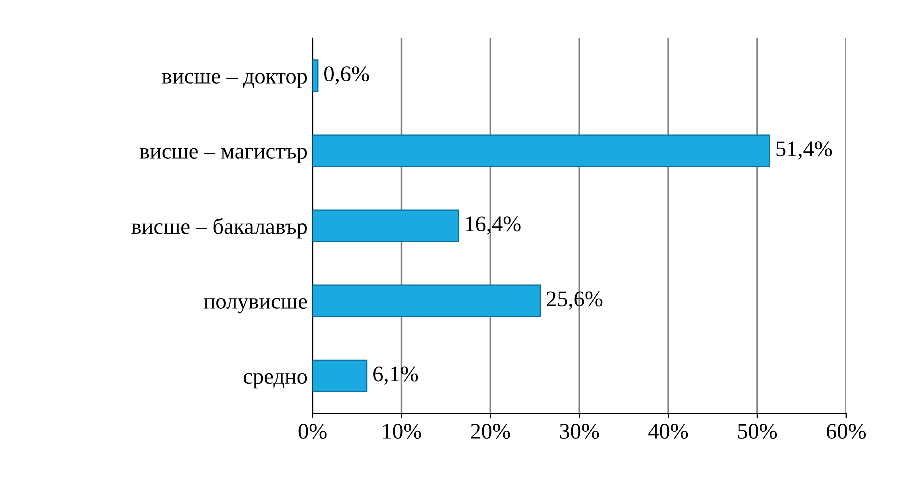 This screenshot has height=481, width=920. I want to click on x-tick-label: 40%, so click(668, 432).